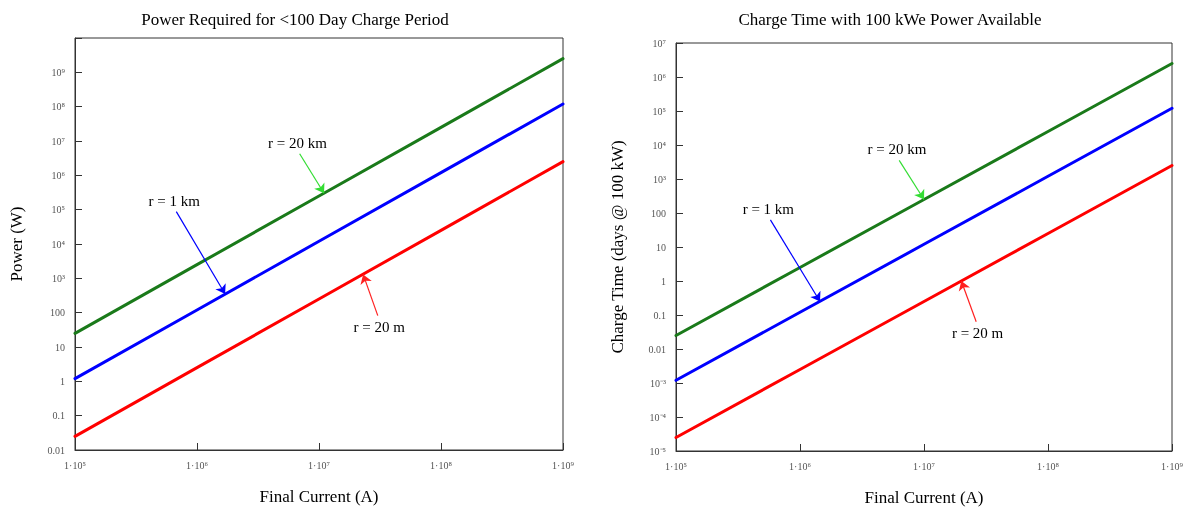 This screenshot has width=1190, height=511. What do you see at coordinates (16, 244) in the screenshot?
I see `y-axis-title: Power (W)` at bounding box center [16, 244].